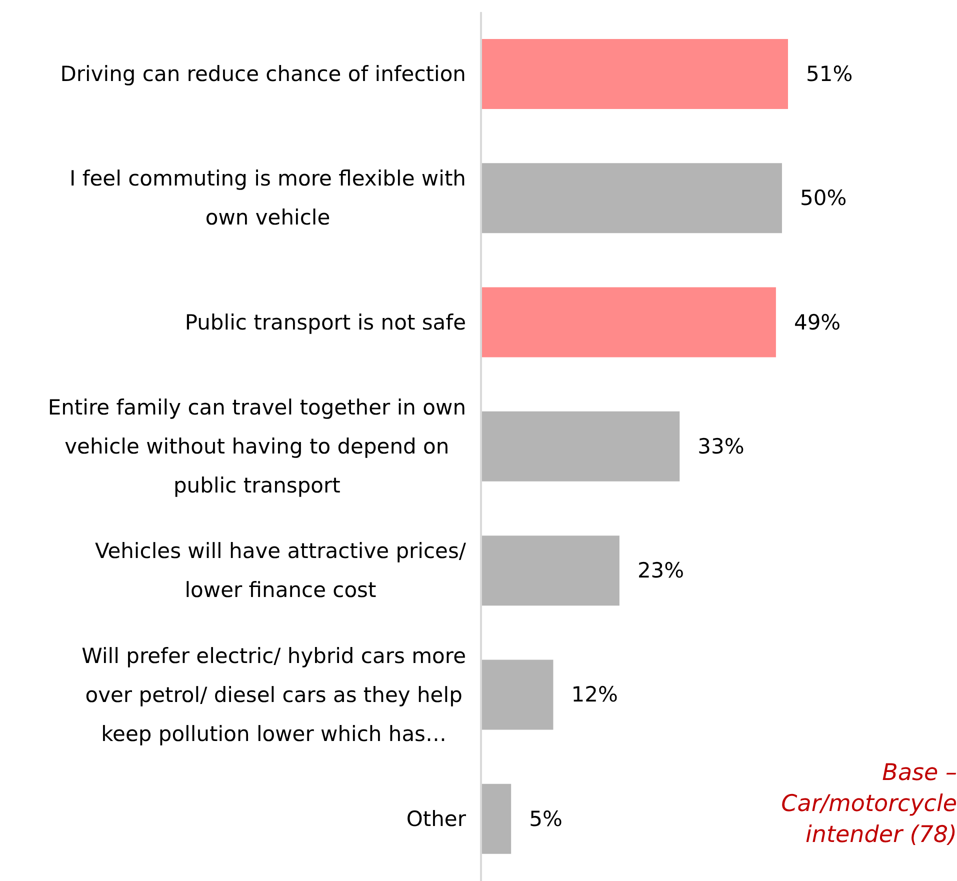 The image size is (957, 881). Describe the element at coordinates (721, 446) in the screenshot. I see `data-label: 33%` at that location.